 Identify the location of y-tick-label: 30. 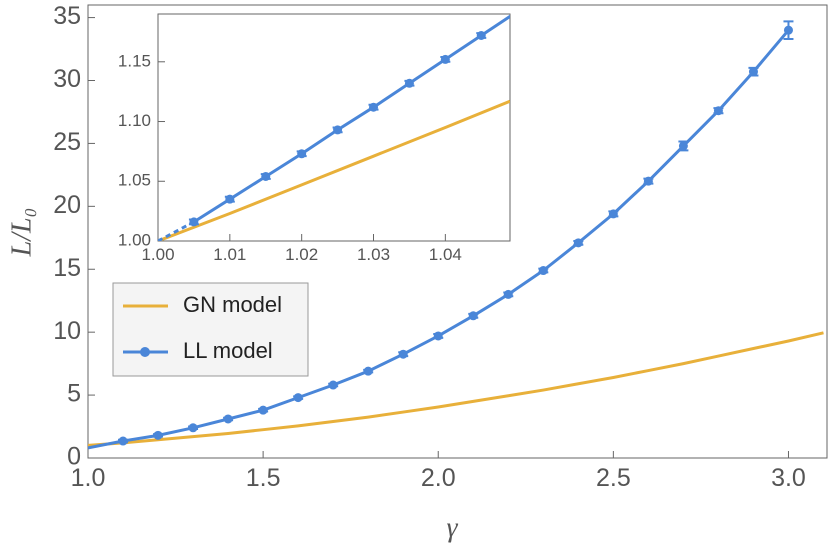
(67, 79).